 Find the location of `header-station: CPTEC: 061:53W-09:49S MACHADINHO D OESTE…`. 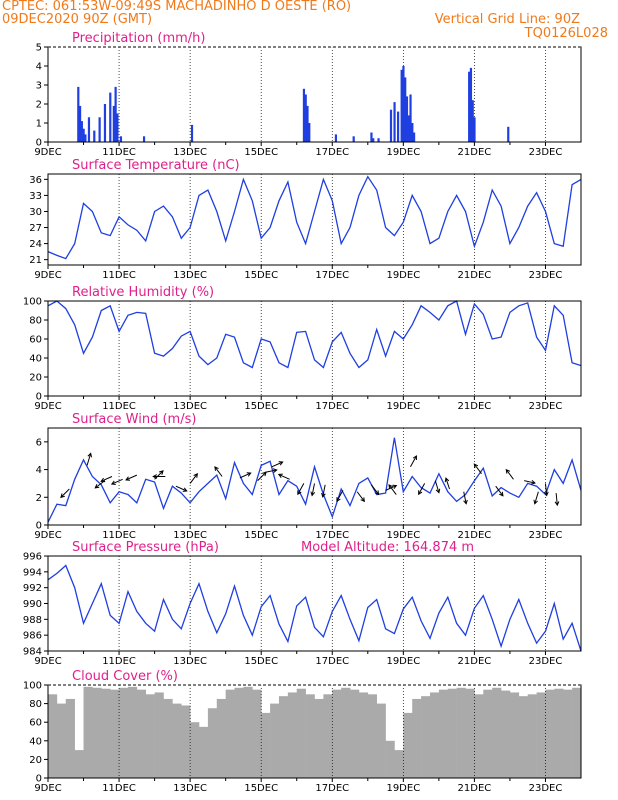

header-station: CPTEC: 061:53W-09:49S MACHADINHO D OESTE… is located at coordinates (177, 7).